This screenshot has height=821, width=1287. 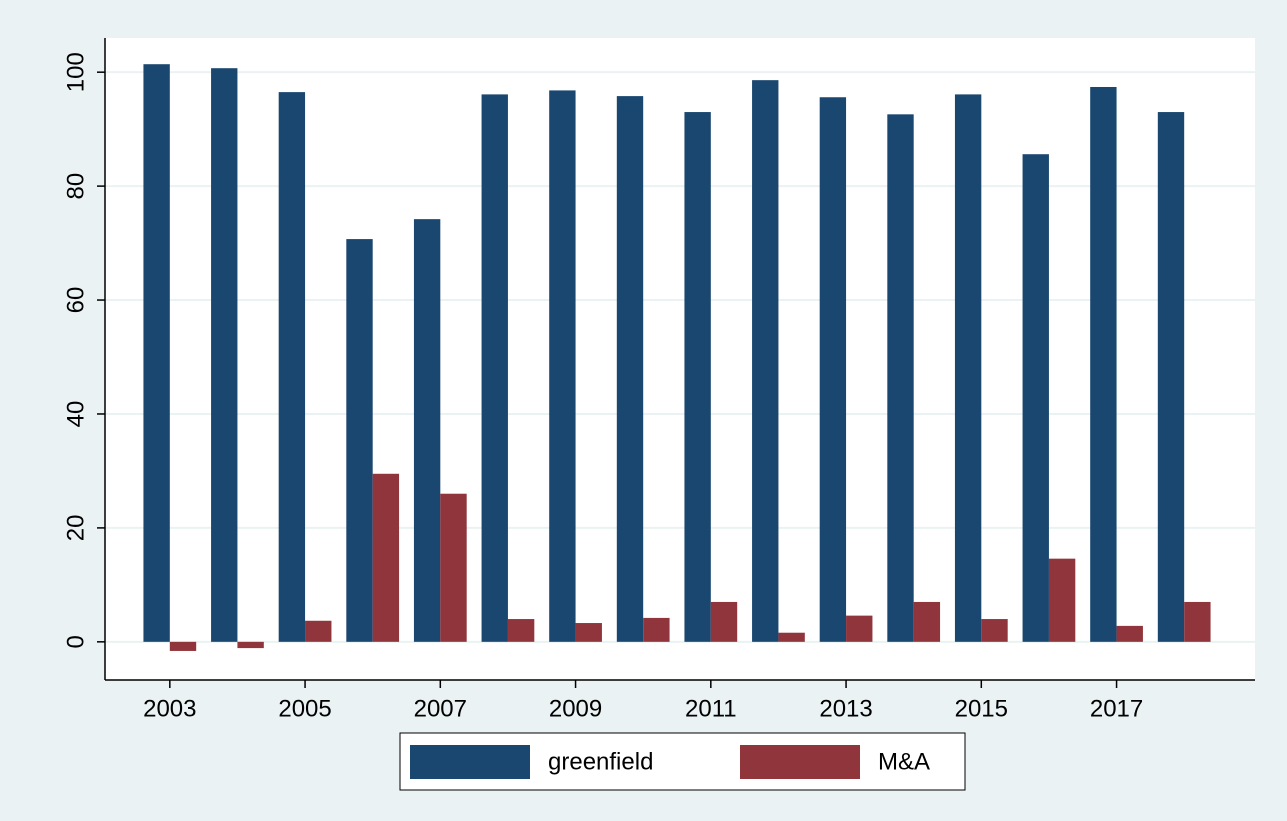 I want to click on x-tick-label: 2013, so click(x=845, y=708).